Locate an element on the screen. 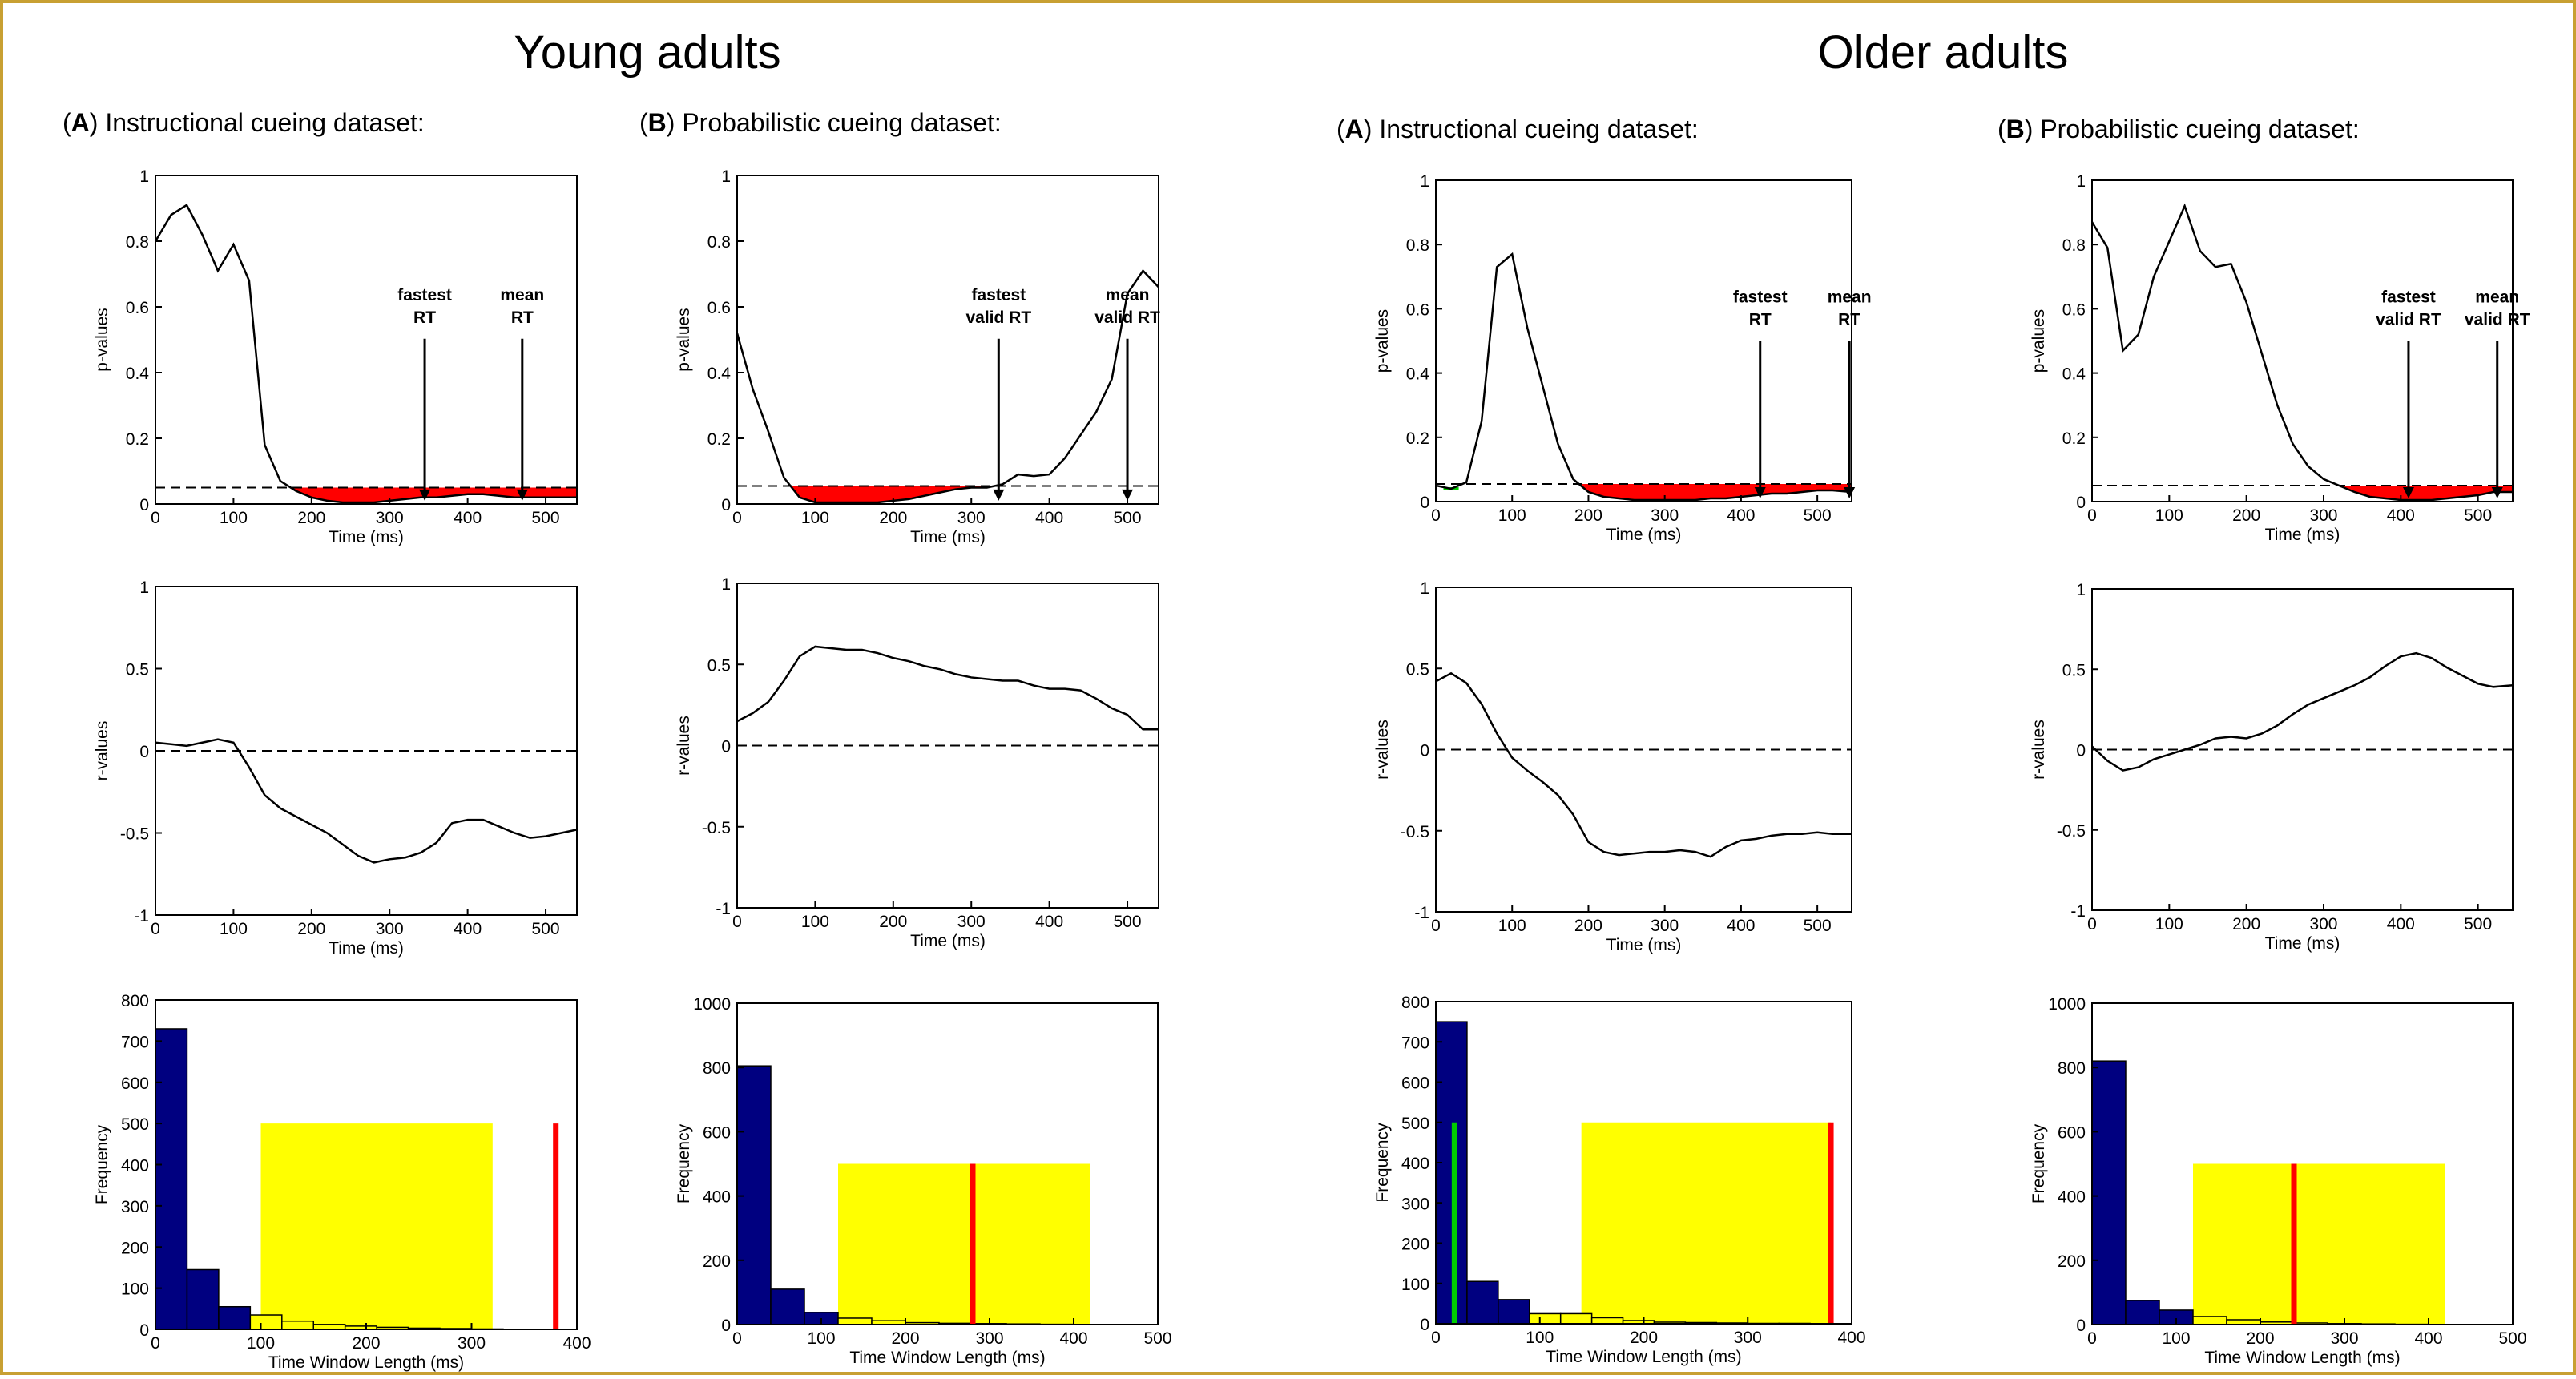  annotation-label: fastest is located at coordinates (998, 295).